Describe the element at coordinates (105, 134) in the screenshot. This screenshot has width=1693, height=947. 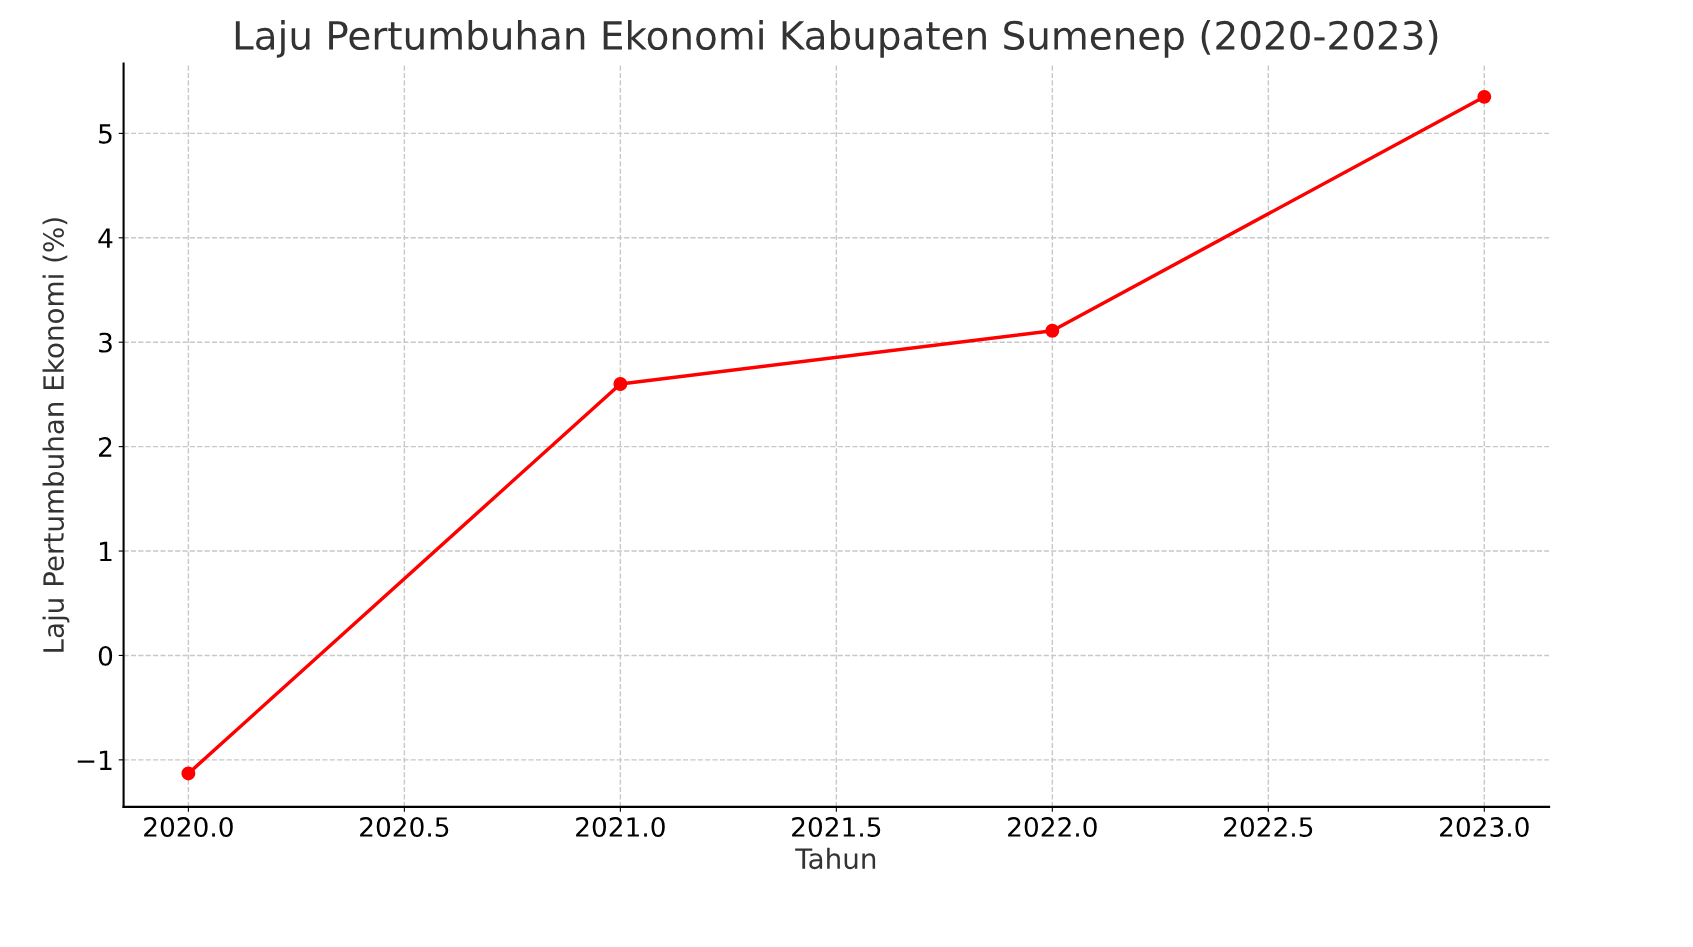
I see `y-tick-label: 5` at that location.